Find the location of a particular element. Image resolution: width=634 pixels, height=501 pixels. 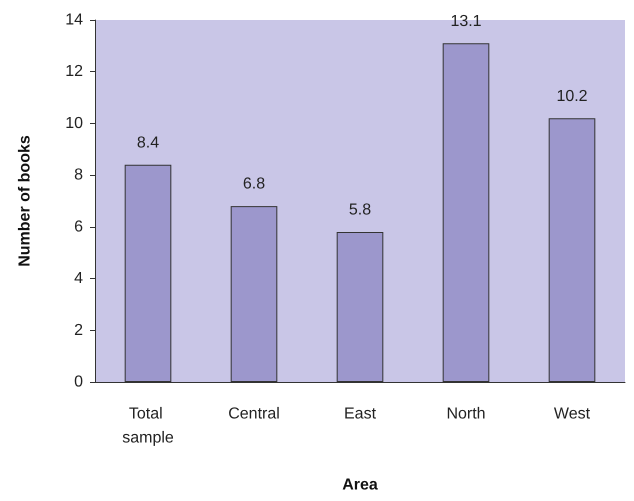

y-axis-title: Number of books is located at coordinates (25, 201).